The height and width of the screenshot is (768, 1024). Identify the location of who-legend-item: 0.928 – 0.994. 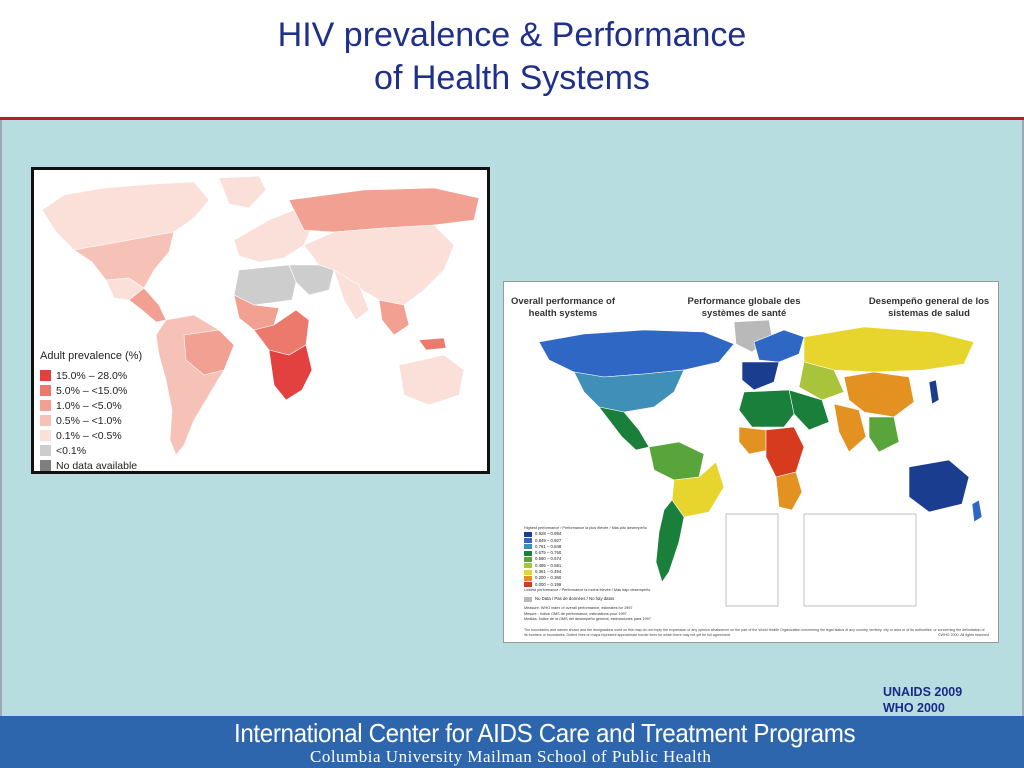
(624, 534).